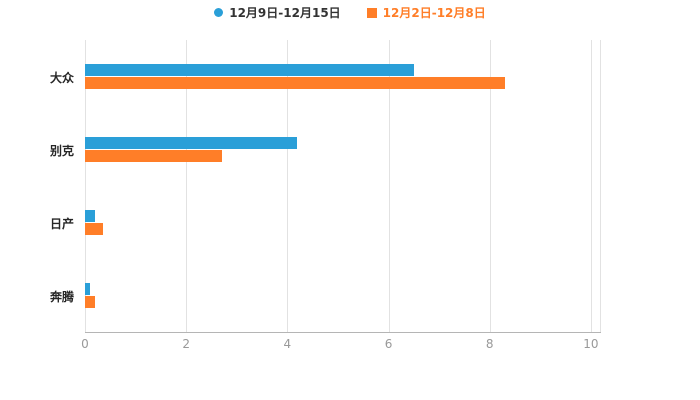  I want to click on legend-item: 12月2日-12月8日, so click(426, 12).